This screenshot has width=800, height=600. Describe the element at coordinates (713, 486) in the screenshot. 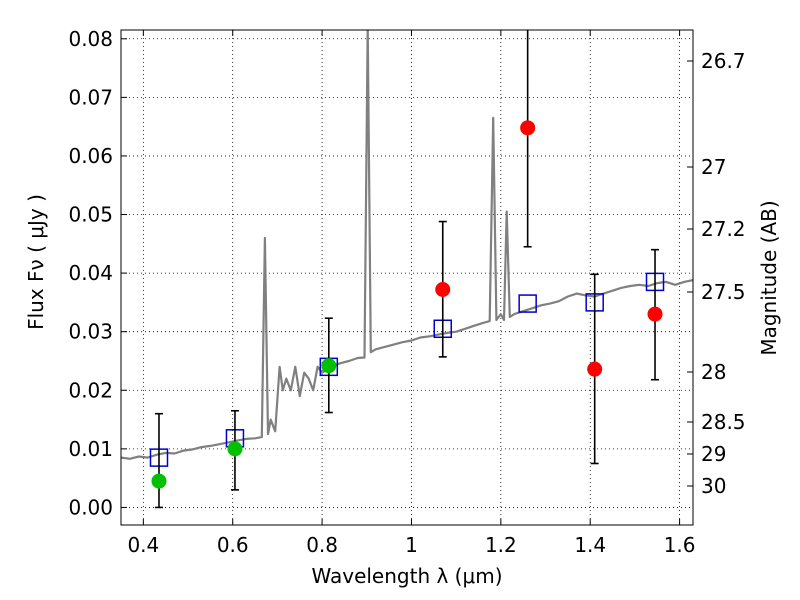

I see `y2-tick-label: 30` at that location.